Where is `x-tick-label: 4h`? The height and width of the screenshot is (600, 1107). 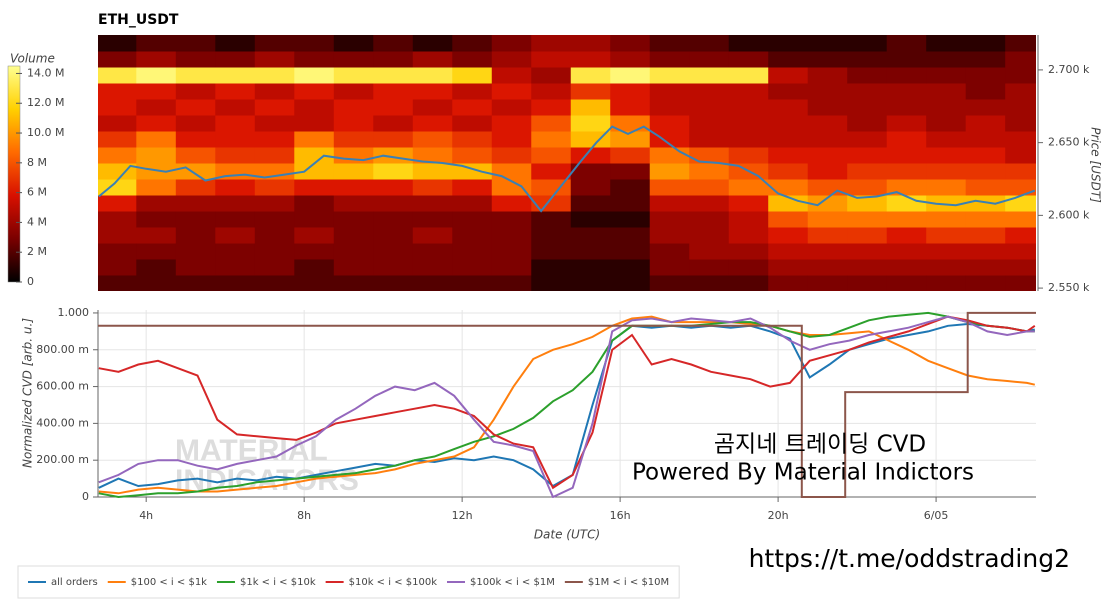 x-tick-label: 4h is located at coordinates (146, 515).